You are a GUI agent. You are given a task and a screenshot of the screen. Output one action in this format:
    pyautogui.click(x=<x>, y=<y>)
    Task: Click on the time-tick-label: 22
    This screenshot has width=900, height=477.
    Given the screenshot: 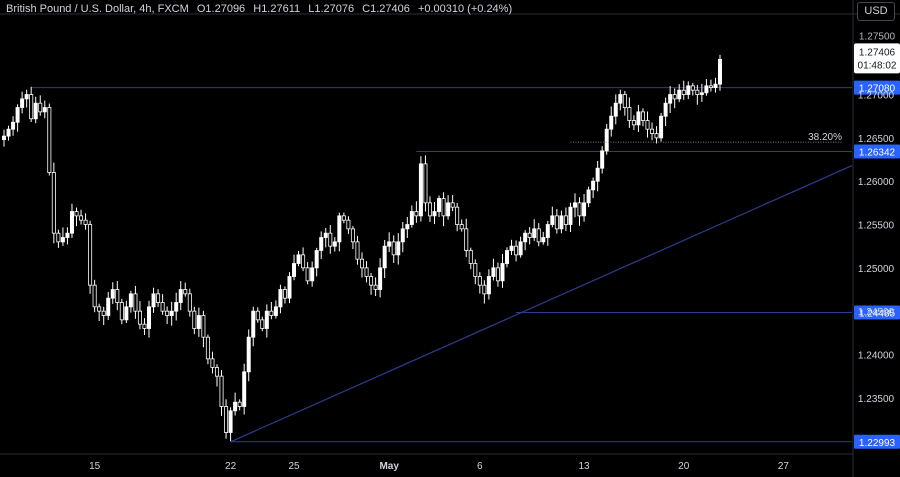 What is the action you would take?
    pyautogui.click(x=231, y=466)
    